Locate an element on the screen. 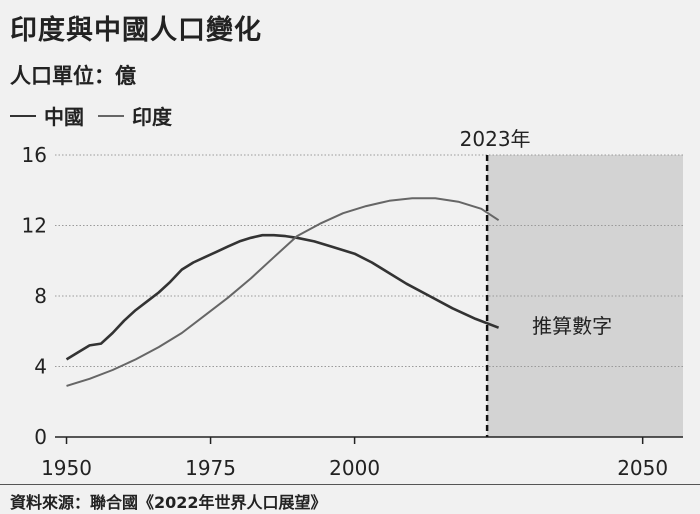  x-tick-label-2000: 2000 is located at coordinates (354, 468).